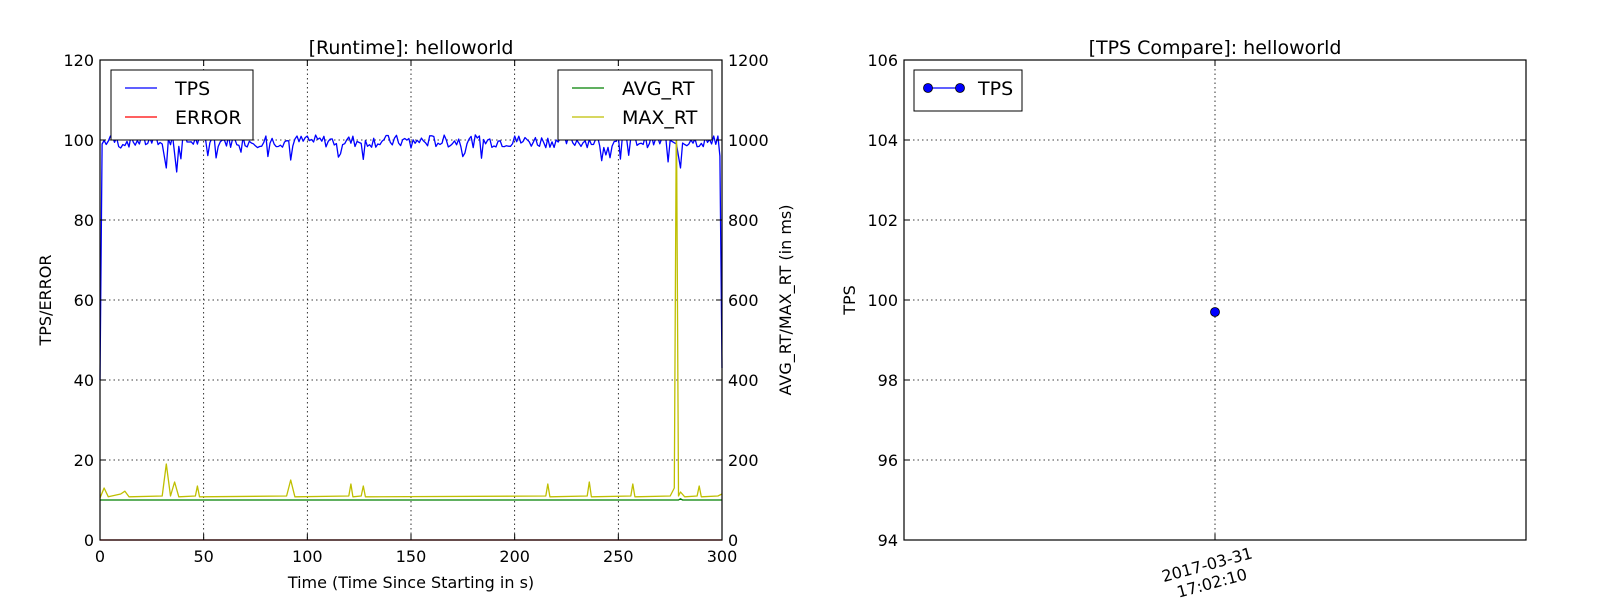  What do you see at coordinates (203, 556) in the screenshot?
I see `x-tick-label: 50` at bounding box center [203, 556].